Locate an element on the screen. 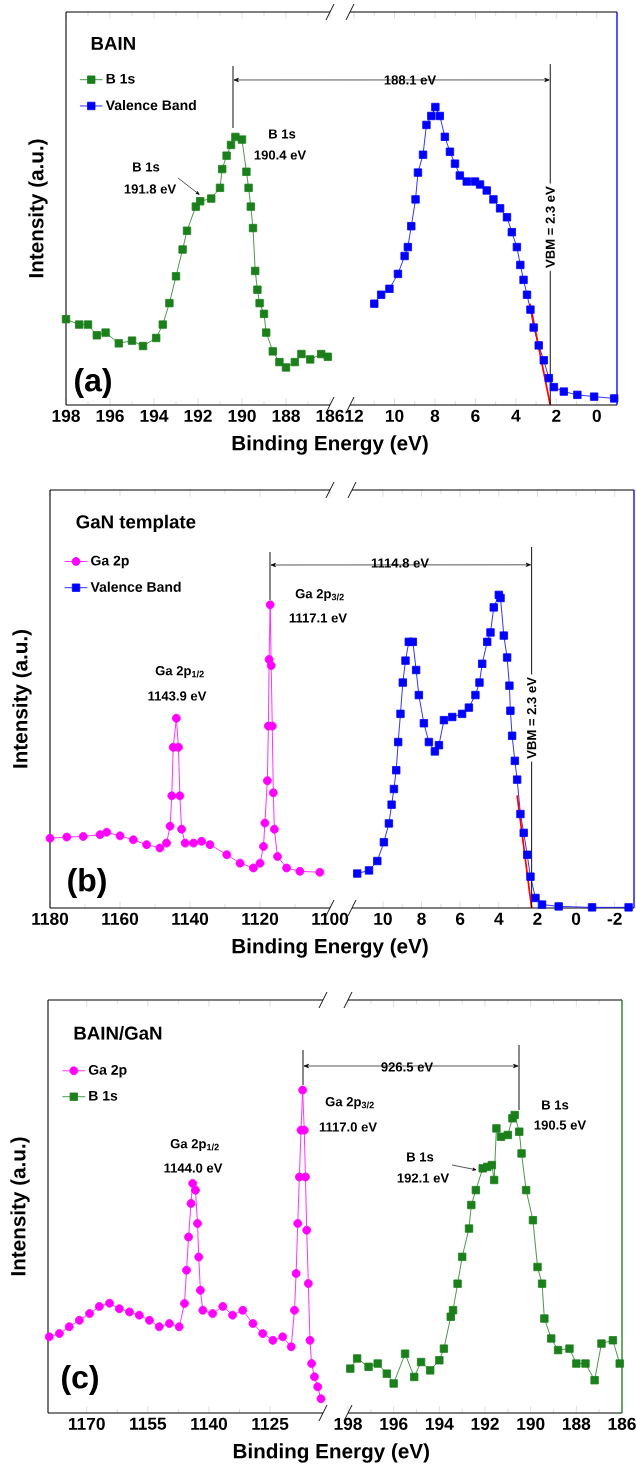 The height and width of the screenshot is (1467, 636). chart-title: GaN template is located at coordinates (136, 523).